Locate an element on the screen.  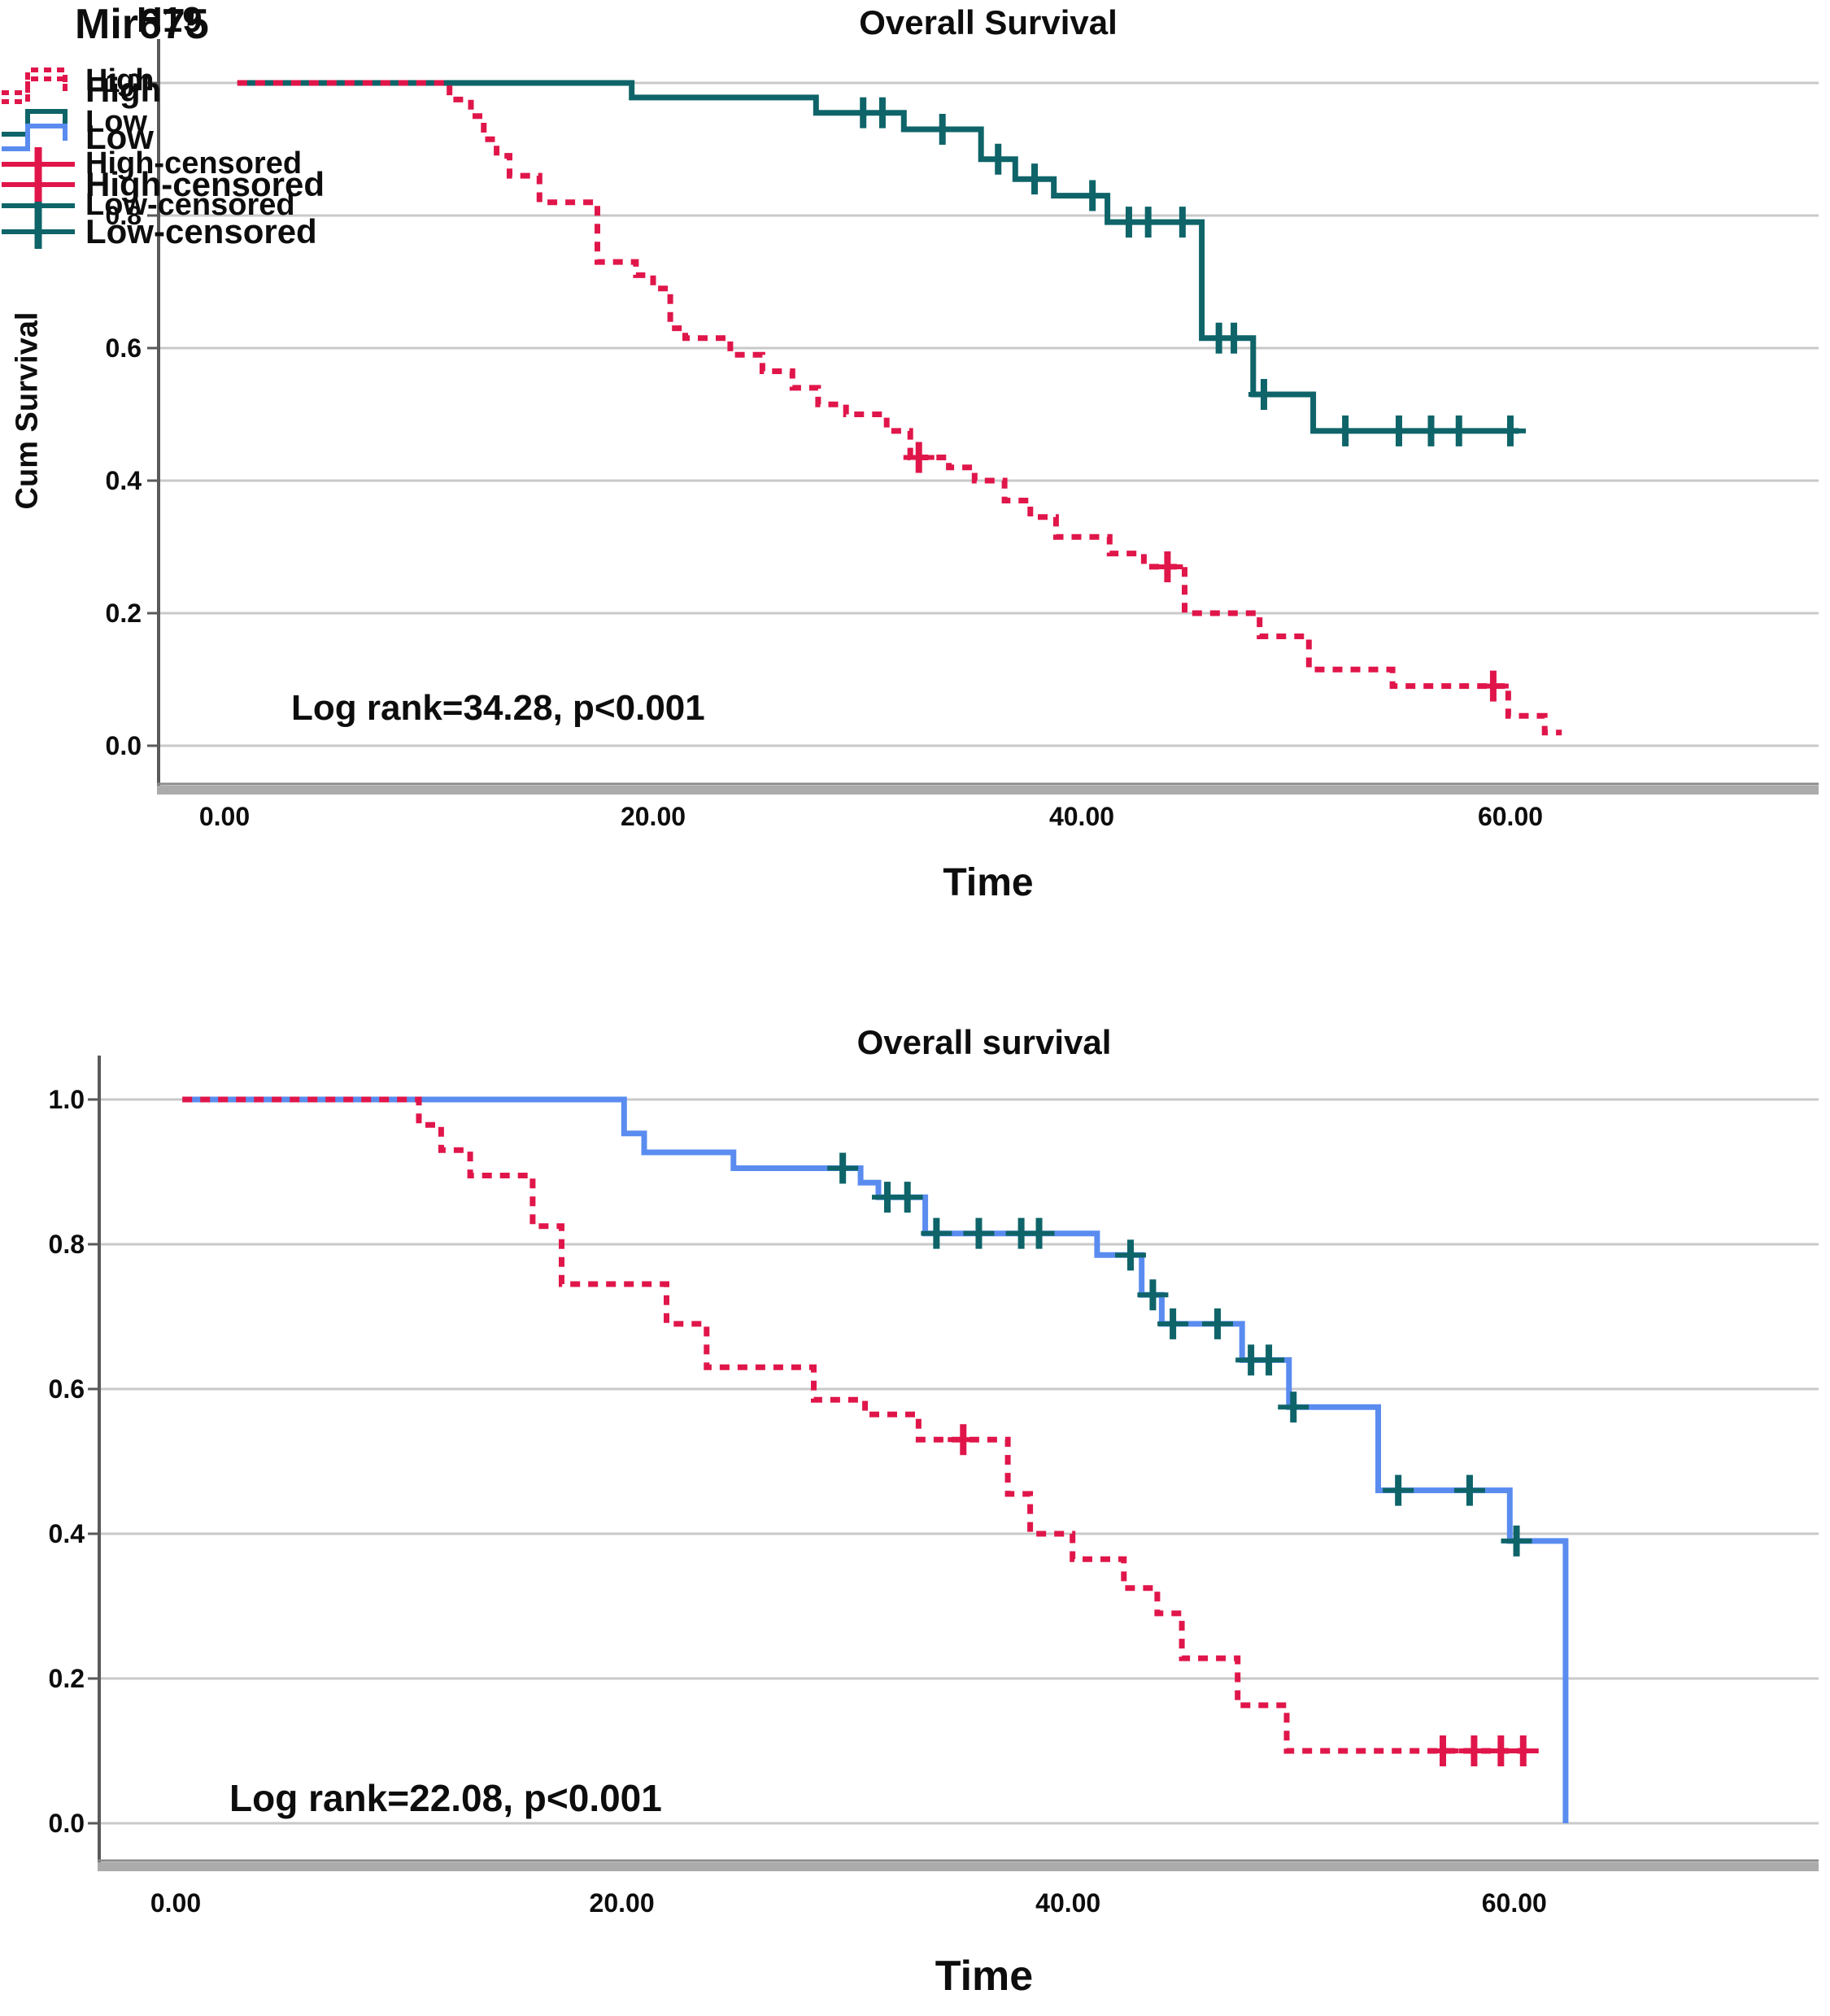
chart2-title: Overall survival is located at coordinates (984, 1042).